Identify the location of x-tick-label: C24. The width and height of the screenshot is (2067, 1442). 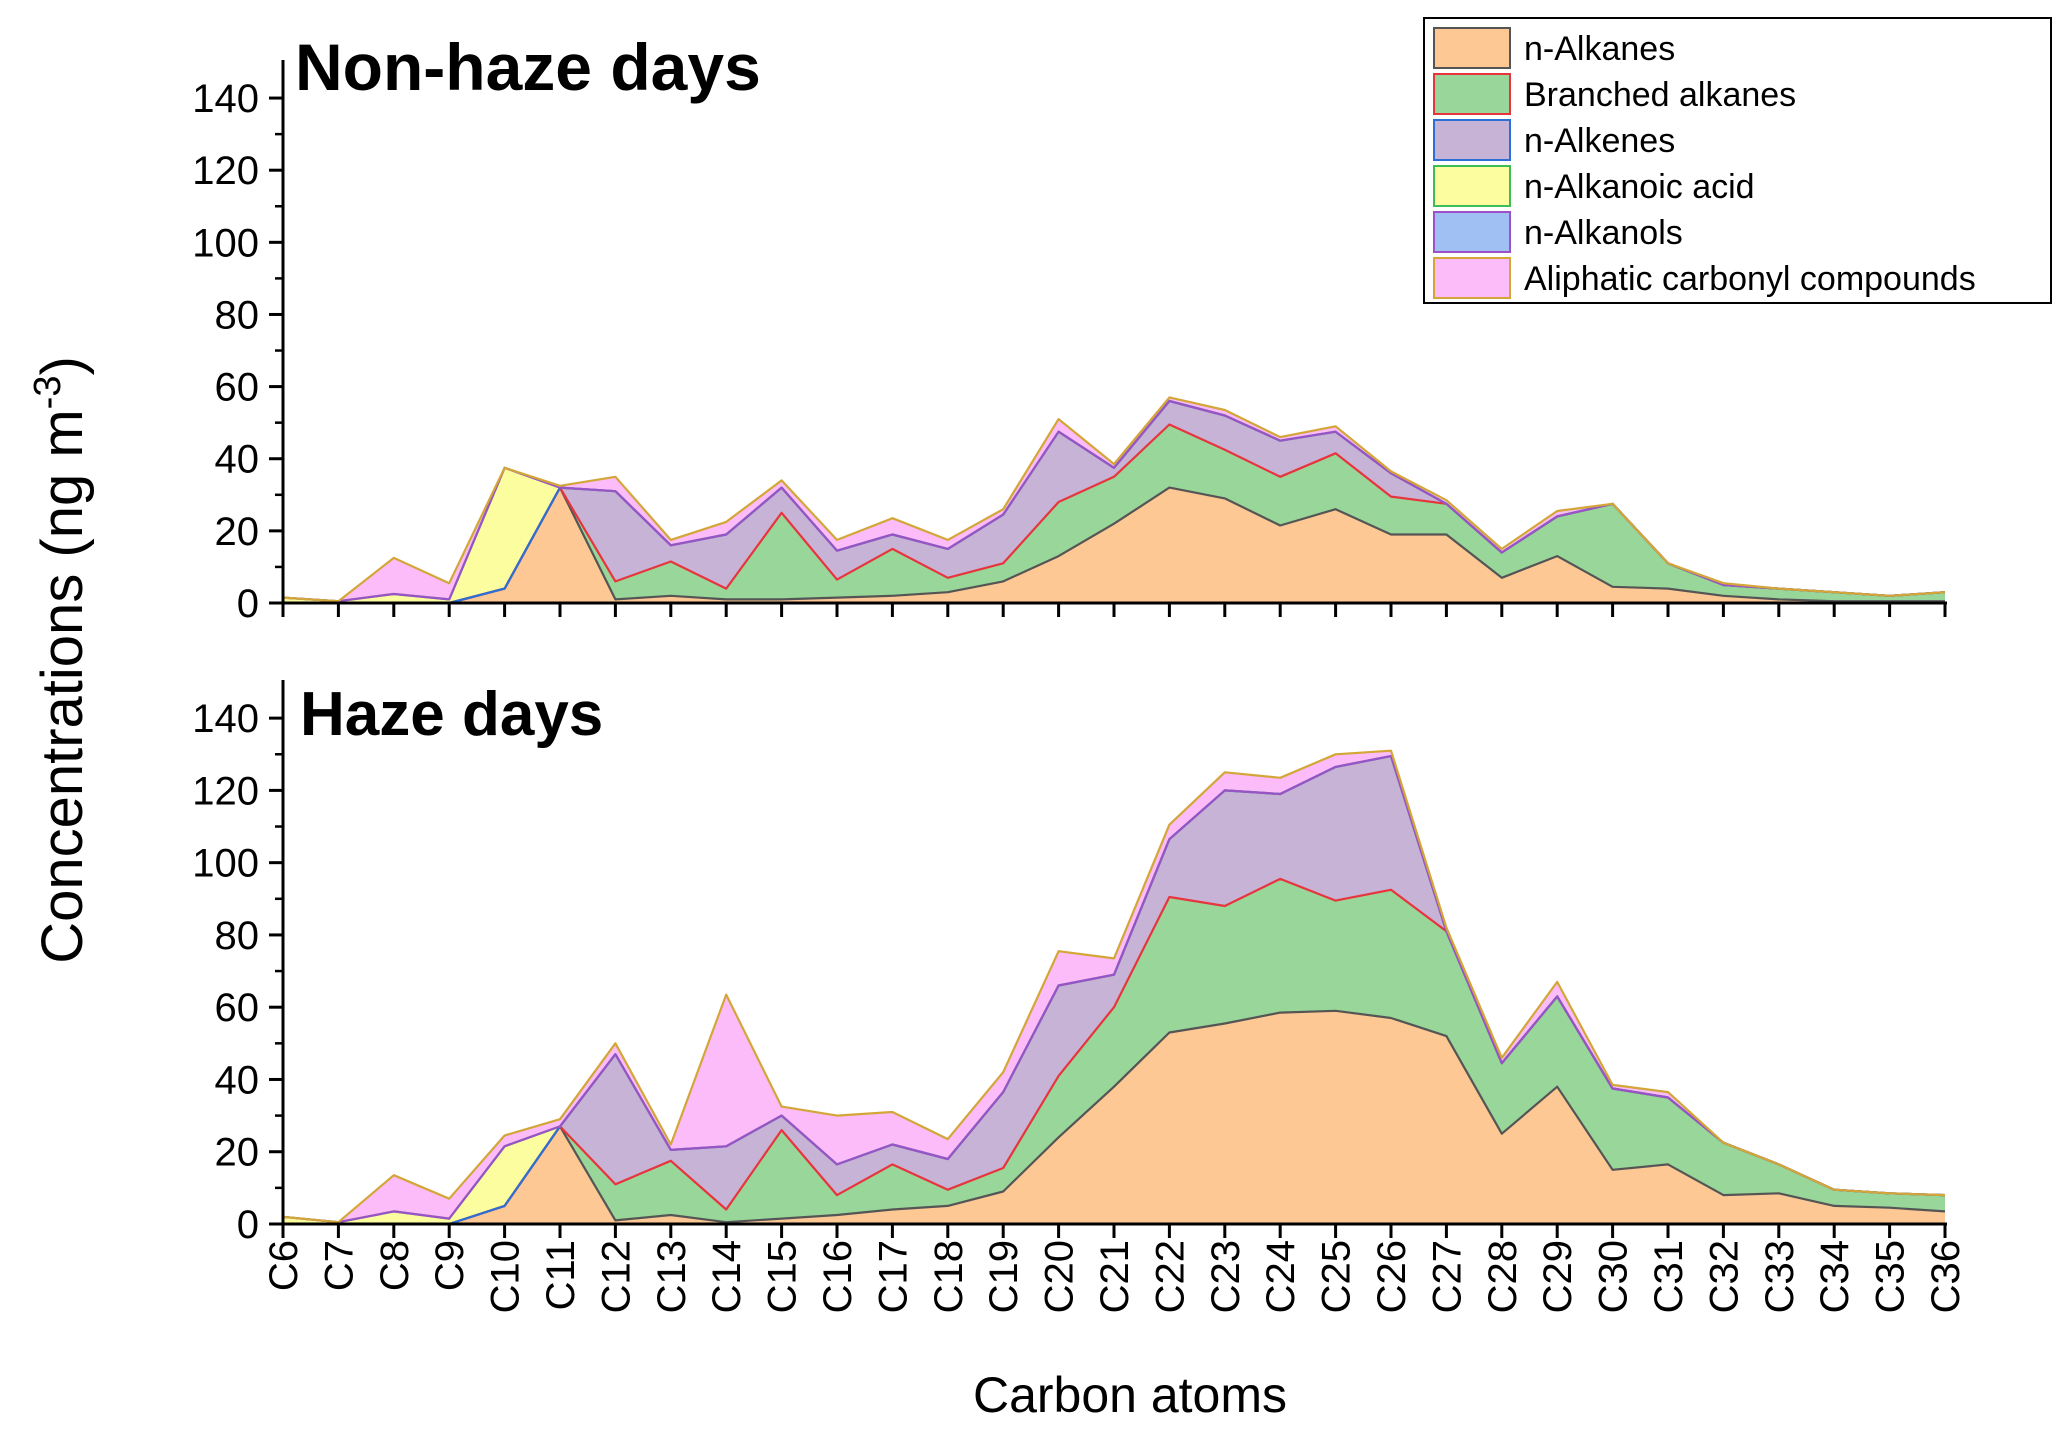
(1281, 1276).